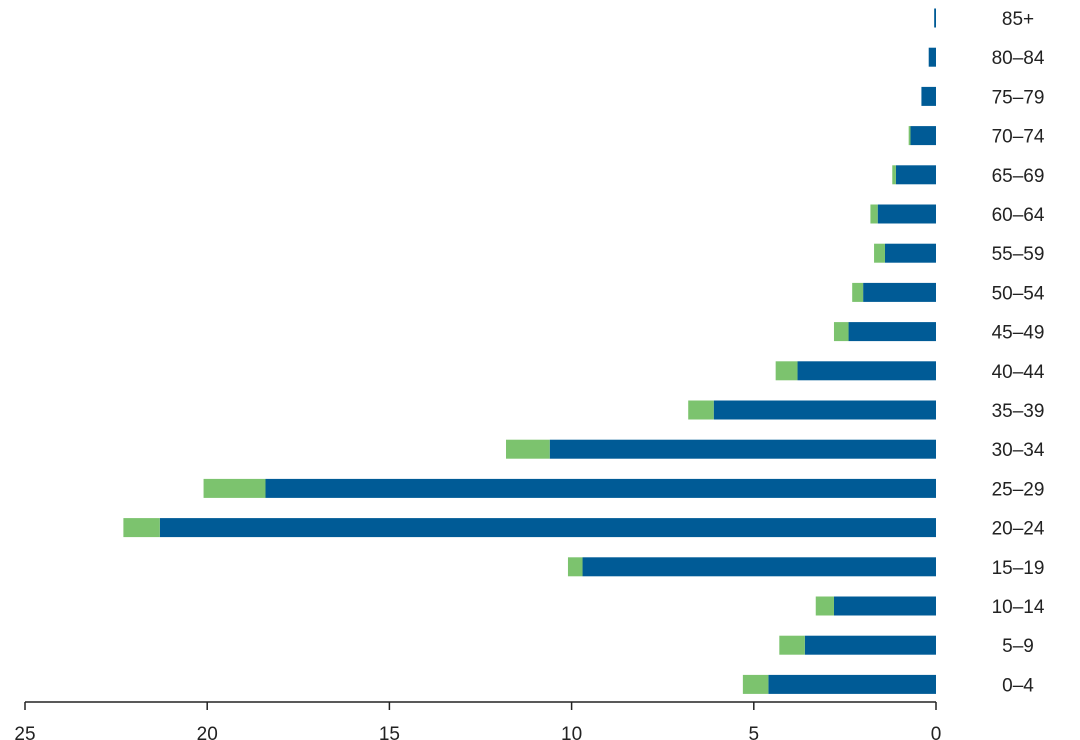  I want to click on x-axis: 25 20 15 10 5 0, so click(478, 720).